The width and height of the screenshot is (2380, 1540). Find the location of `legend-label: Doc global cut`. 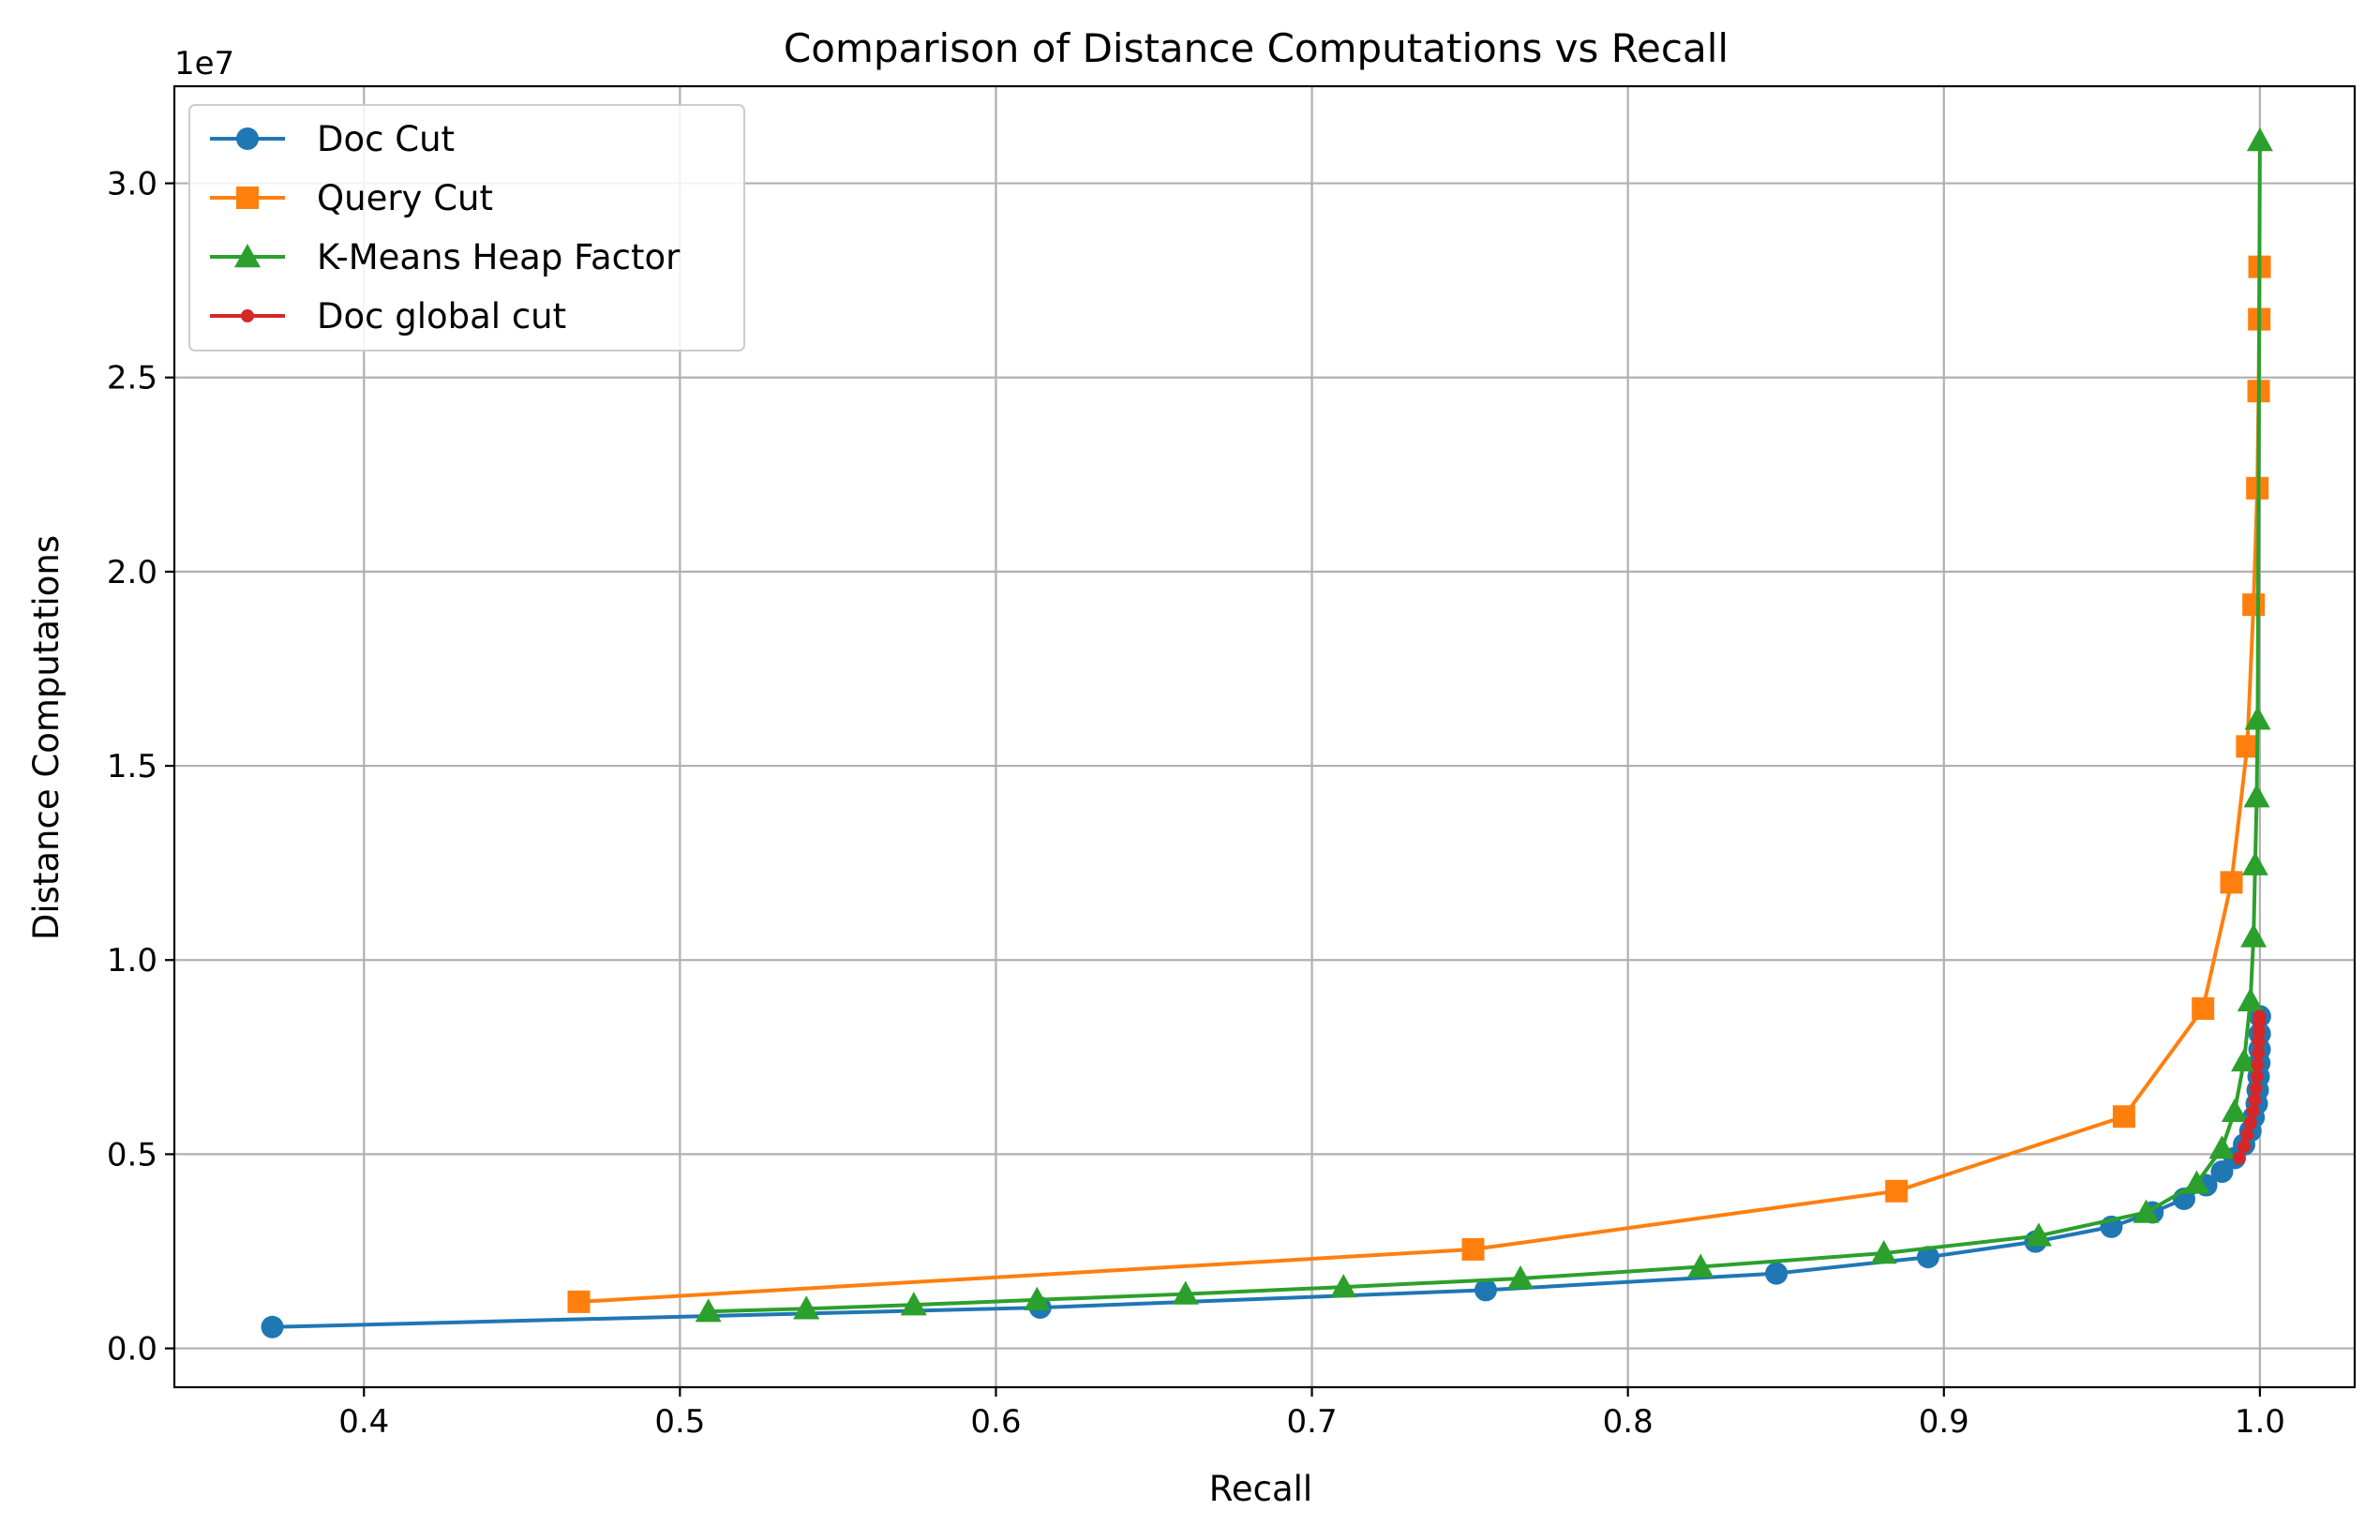

legend-label: Doc global cut is located at coordinates (441, 316).